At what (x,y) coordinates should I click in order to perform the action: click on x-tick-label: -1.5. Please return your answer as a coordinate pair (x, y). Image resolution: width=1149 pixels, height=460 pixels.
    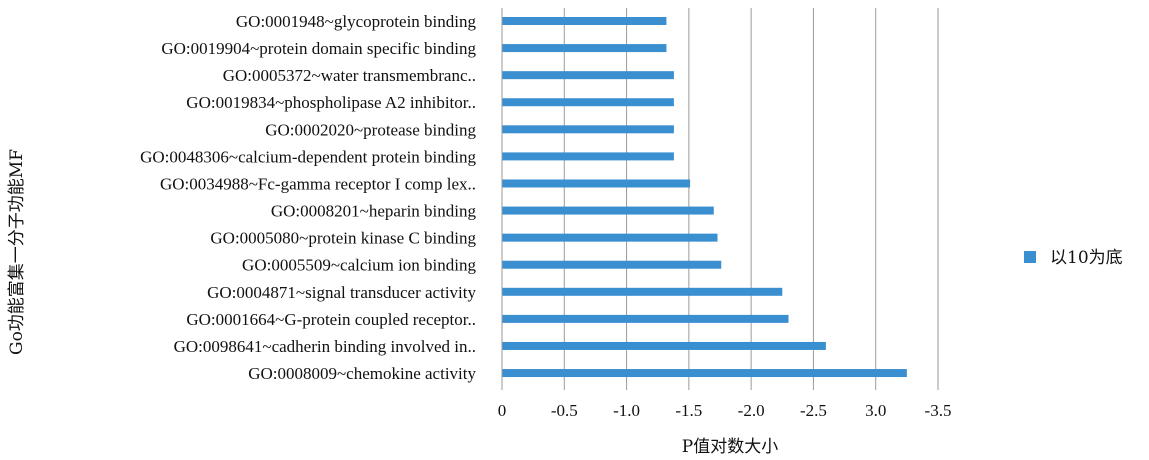
    Looking at the image, I should click on (688, 410).